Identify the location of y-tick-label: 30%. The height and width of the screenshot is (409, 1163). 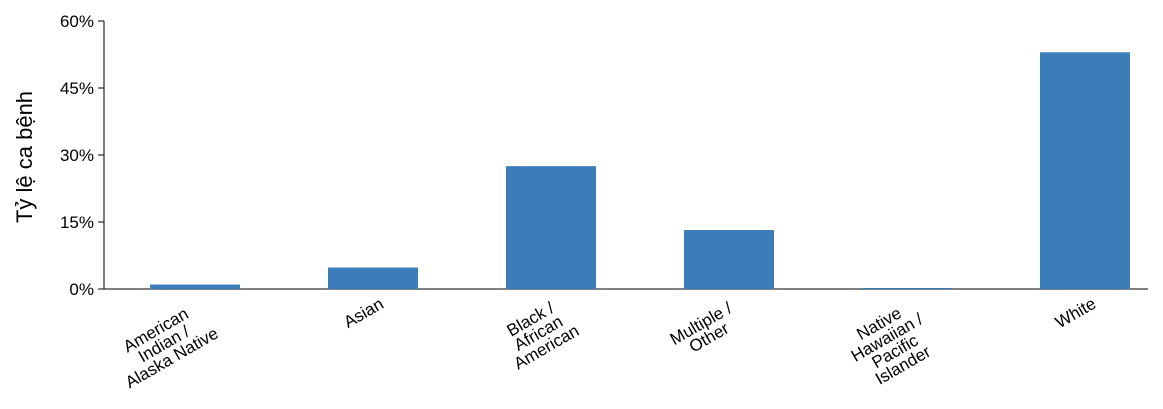
(77, 155).